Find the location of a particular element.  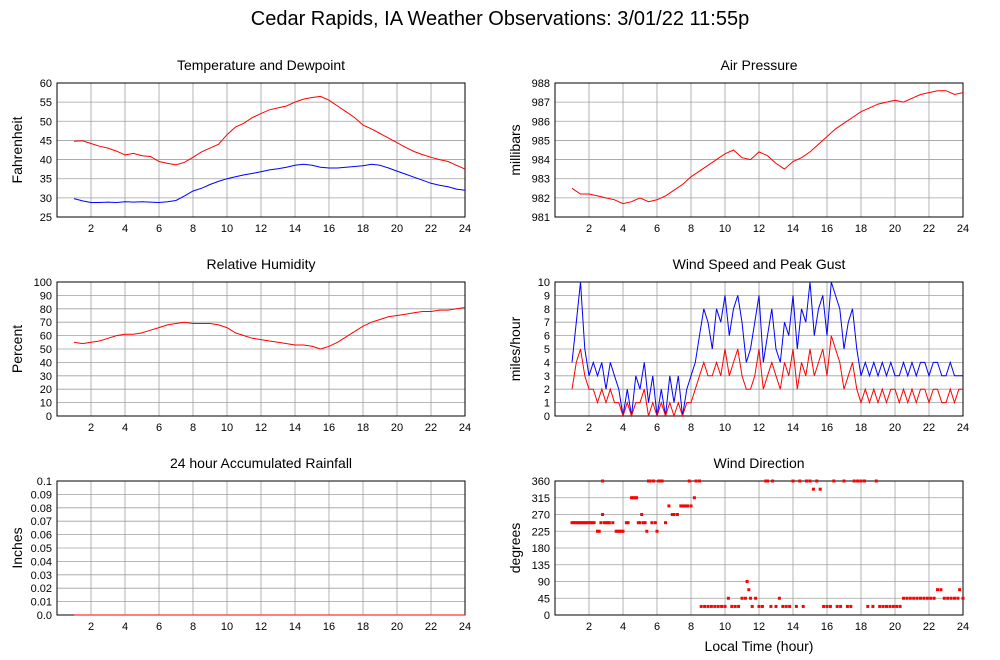

y-tick-label: 60 is located at coordinates (46, 337).